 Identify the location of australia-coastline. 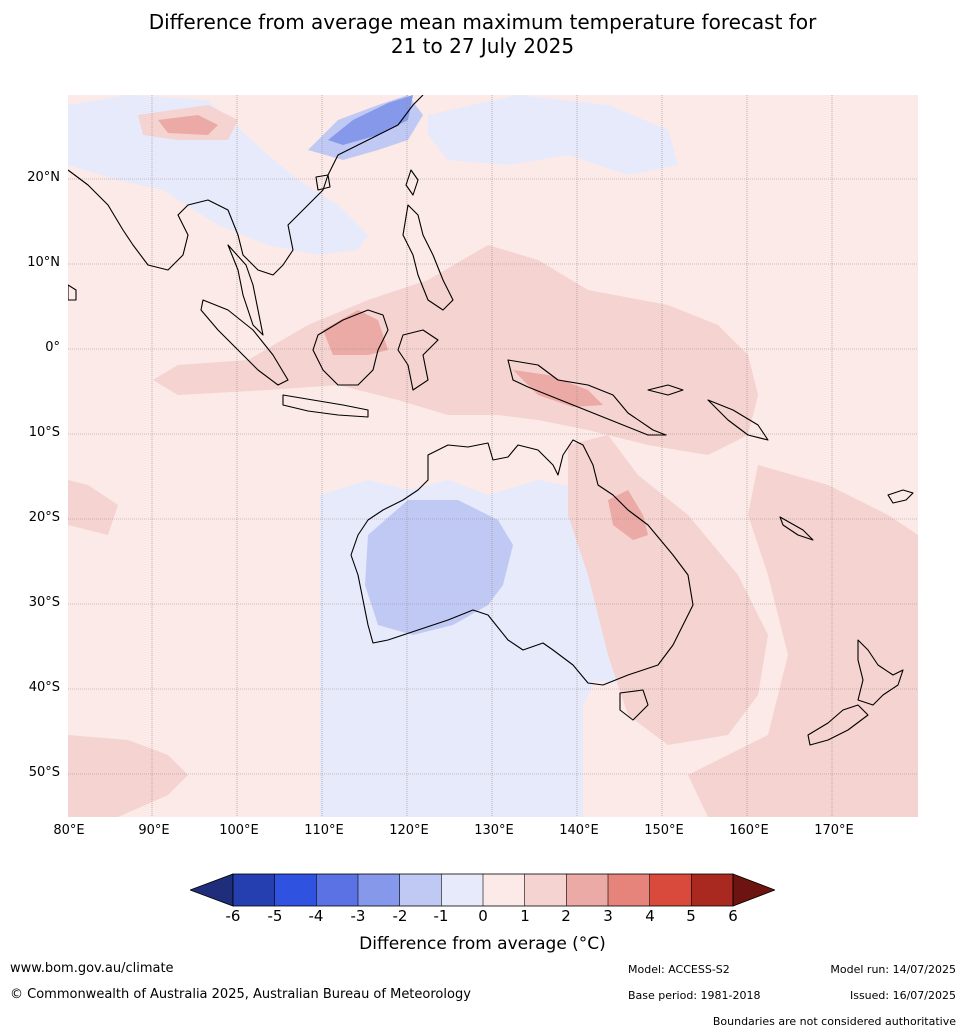
(522, 562).